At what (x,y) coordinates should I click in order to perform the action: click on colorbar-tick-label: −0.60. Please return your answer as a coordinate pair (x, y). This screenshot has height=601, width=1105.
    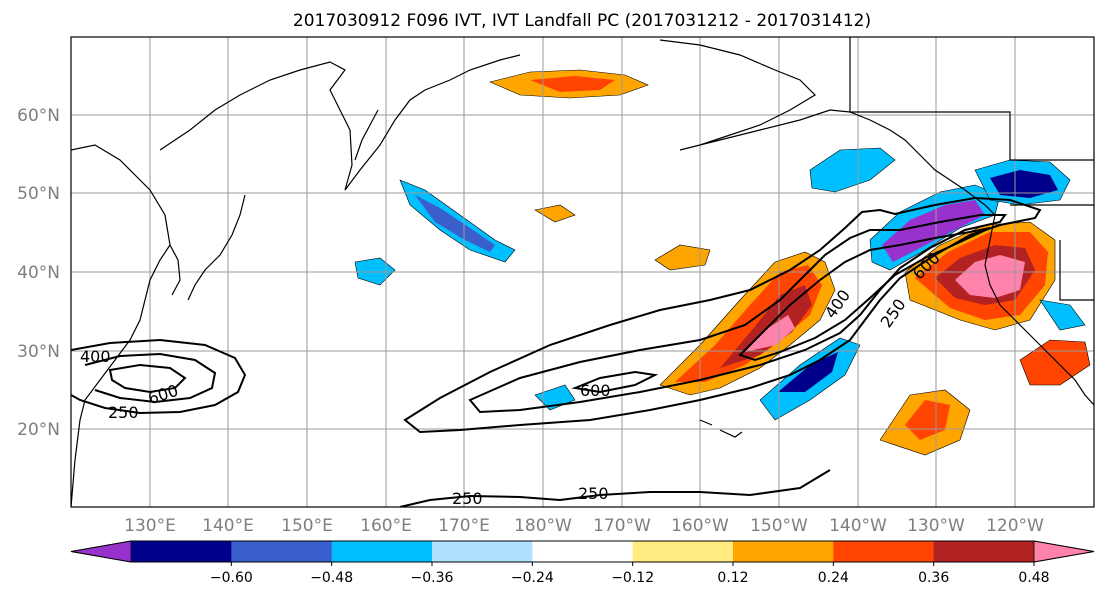
    Looking at the image, I should click on (231, 578).